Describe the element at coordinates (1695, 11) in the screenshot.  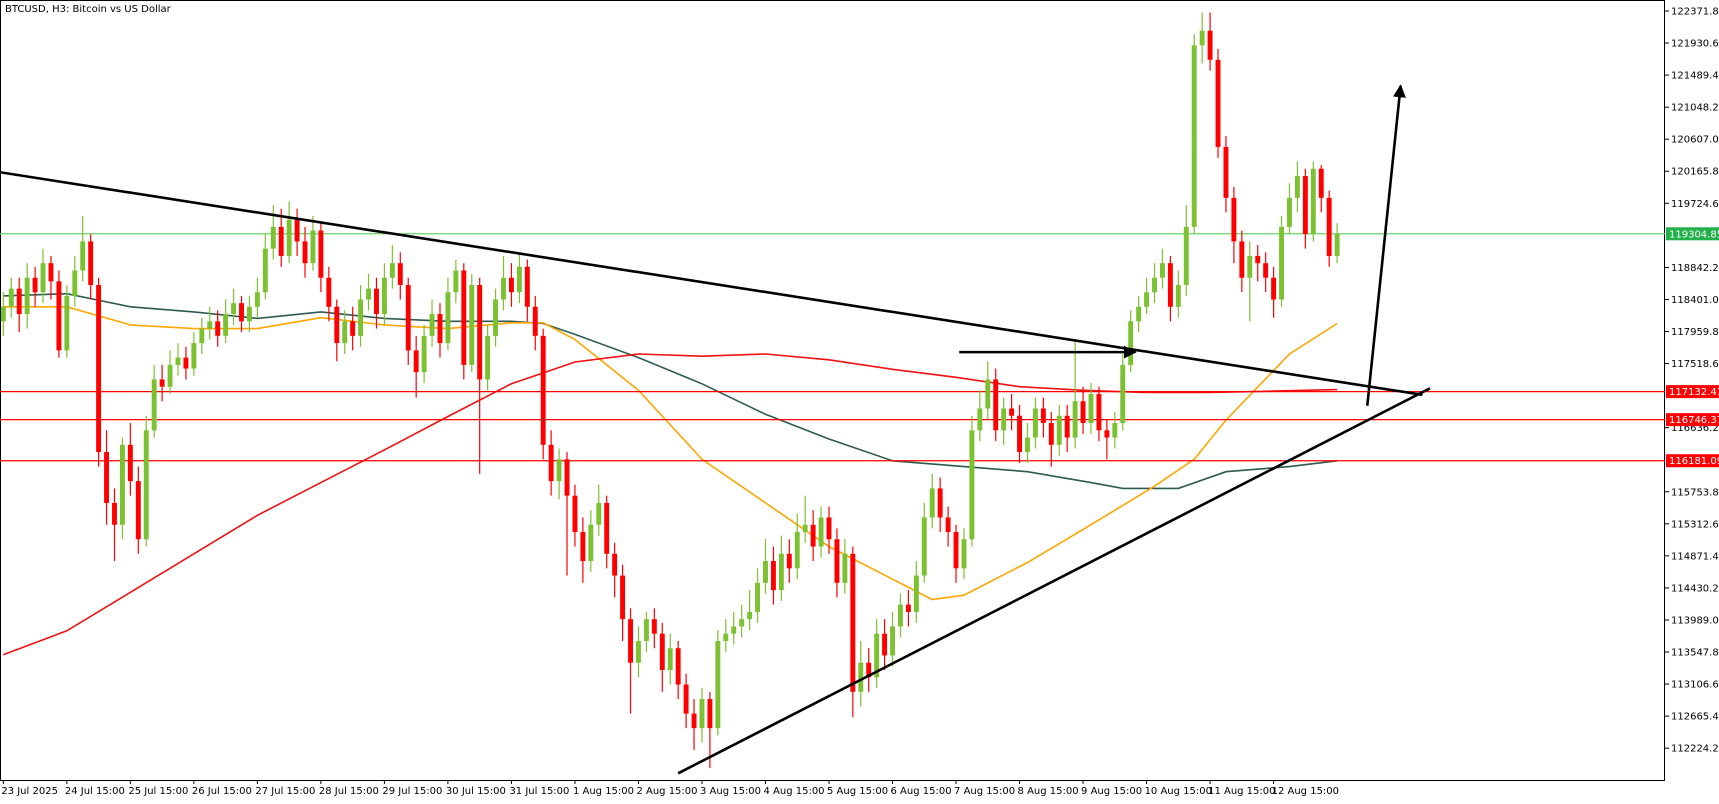
I see `y-tick-label: 122371.80` at that location.